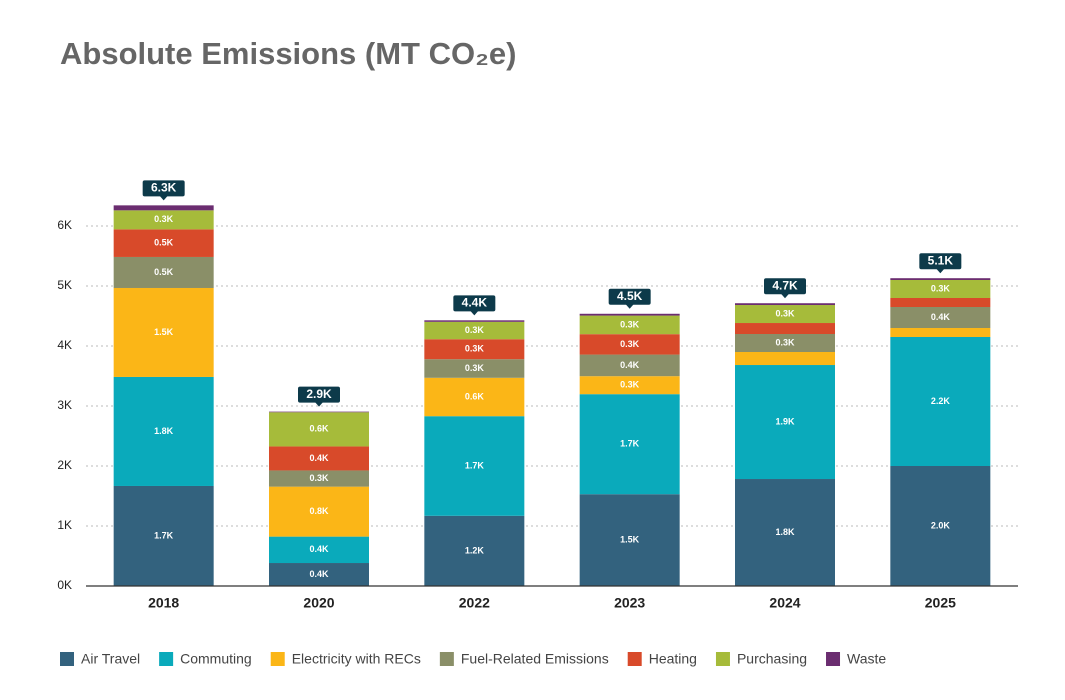 The width and height of the screenshot is (1065, 700). I want to click on total-label: 6.3K, so click(164, 188).